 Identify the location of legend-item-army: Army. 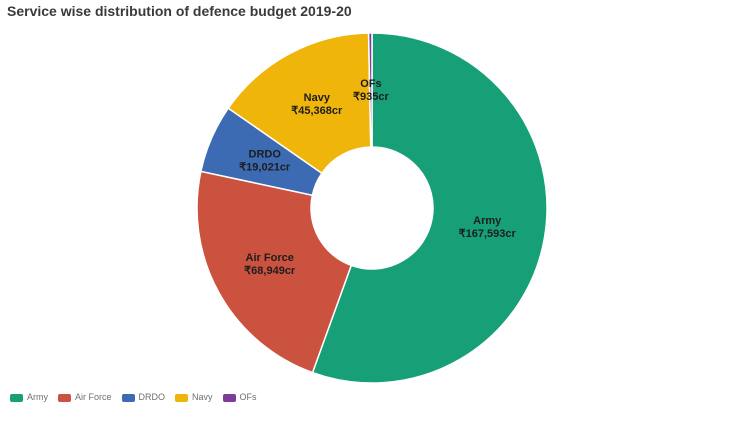
(29, 397).